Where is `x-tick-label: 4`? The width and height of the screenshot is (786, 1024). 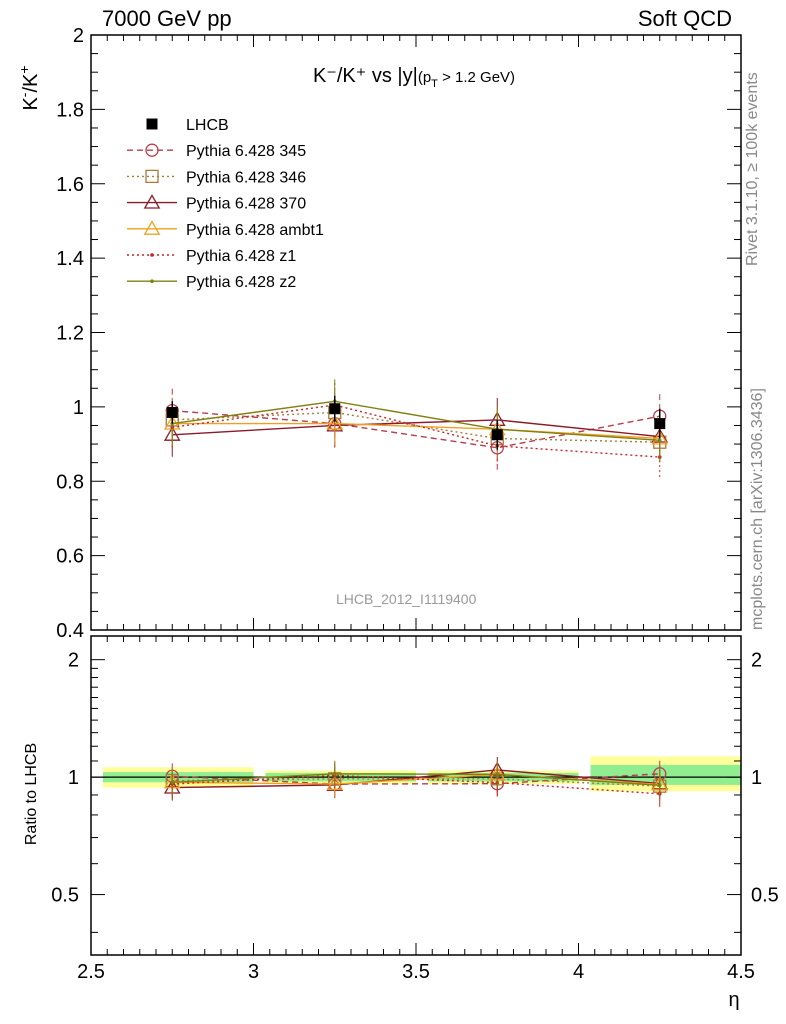 x-tick-label: 4 is located at coordinates (578, 972).